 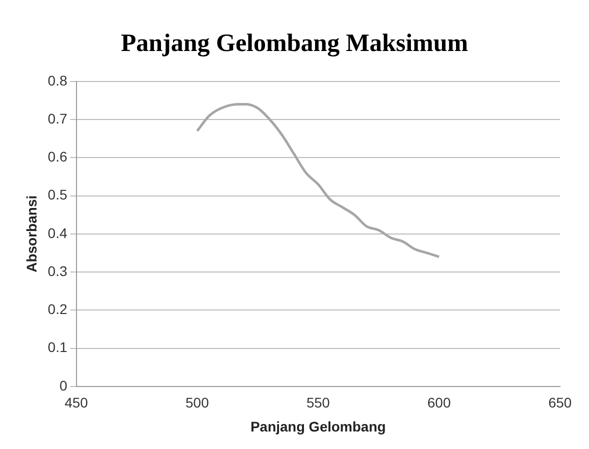 I want to click on y-tick-label: 0.6, so click(x=58, y=156).